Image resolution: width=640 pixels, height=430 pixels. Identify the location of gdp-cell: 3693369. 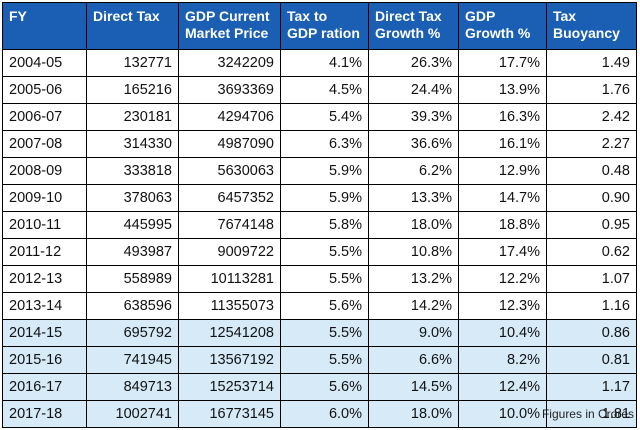
(229, 90).